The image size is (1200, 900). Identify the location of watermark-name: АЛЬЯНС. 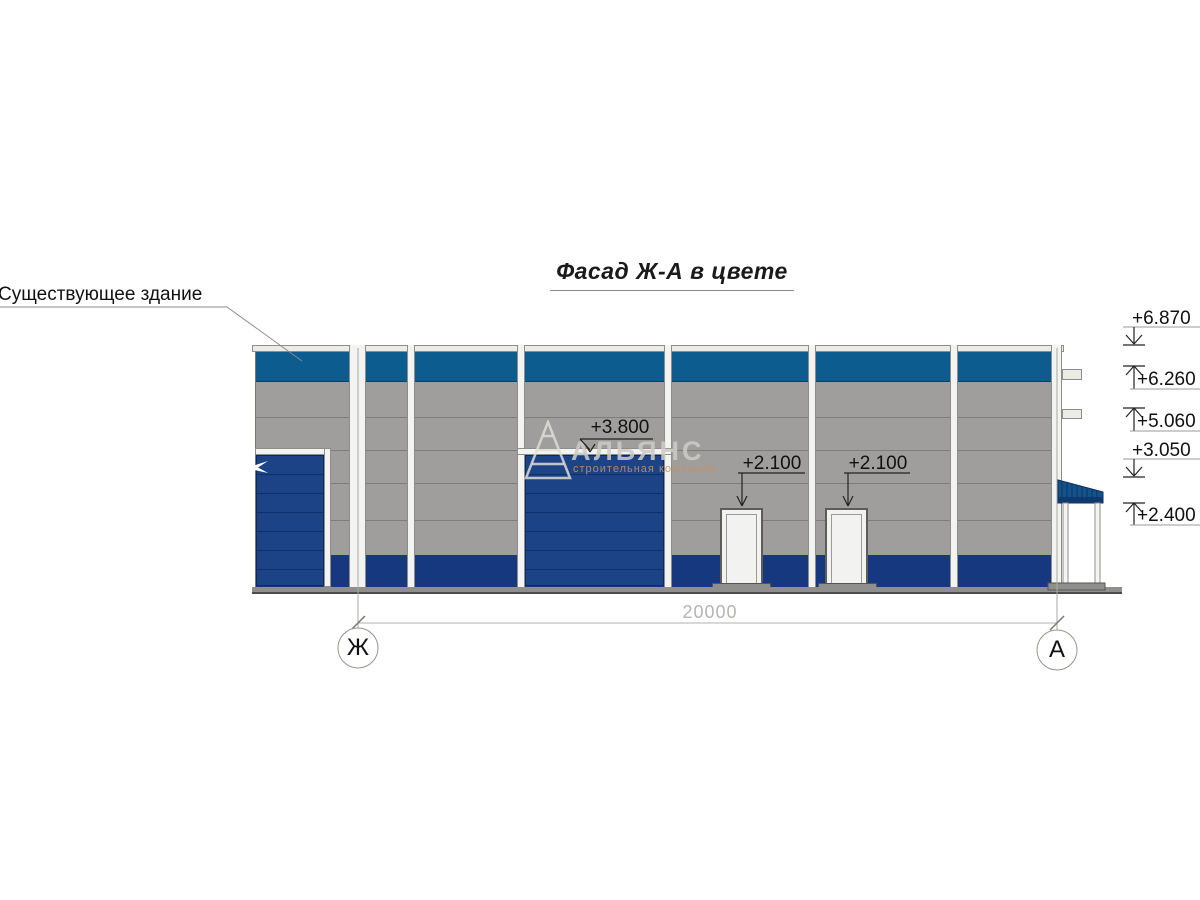
(638, 451).